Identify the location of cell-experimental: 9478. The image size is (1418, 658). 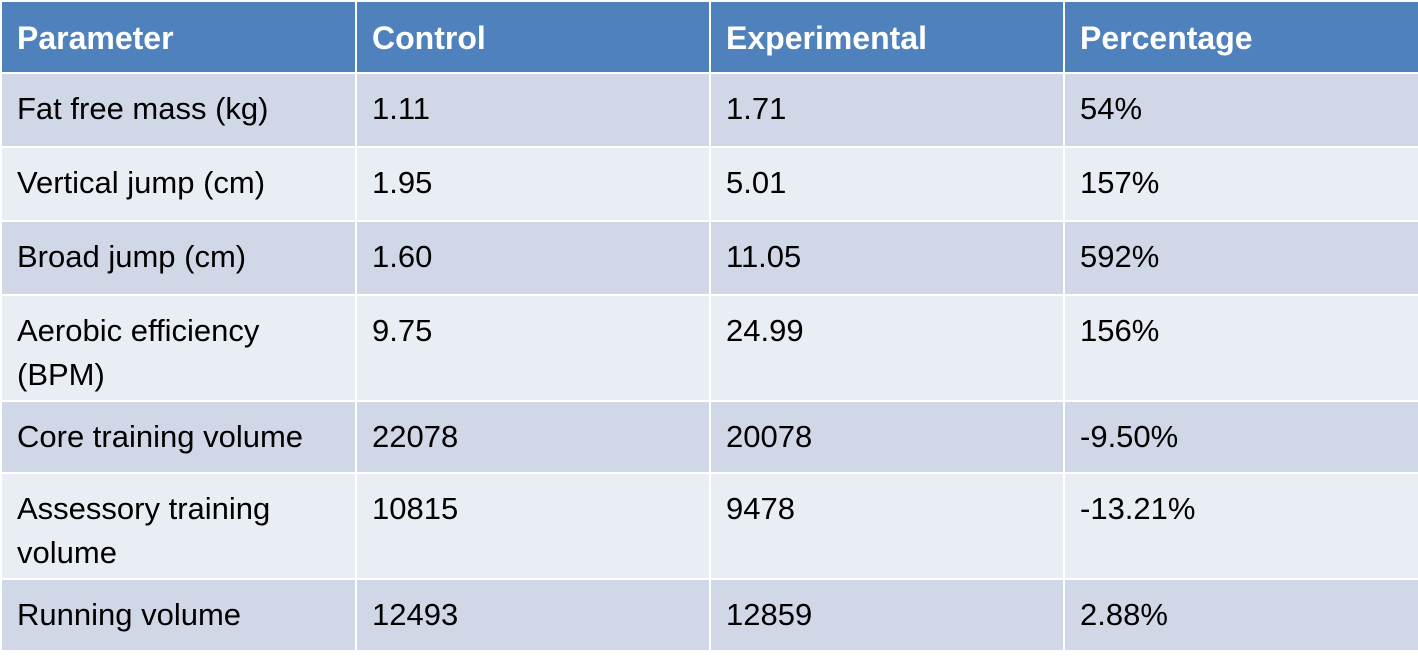
(887, 526).